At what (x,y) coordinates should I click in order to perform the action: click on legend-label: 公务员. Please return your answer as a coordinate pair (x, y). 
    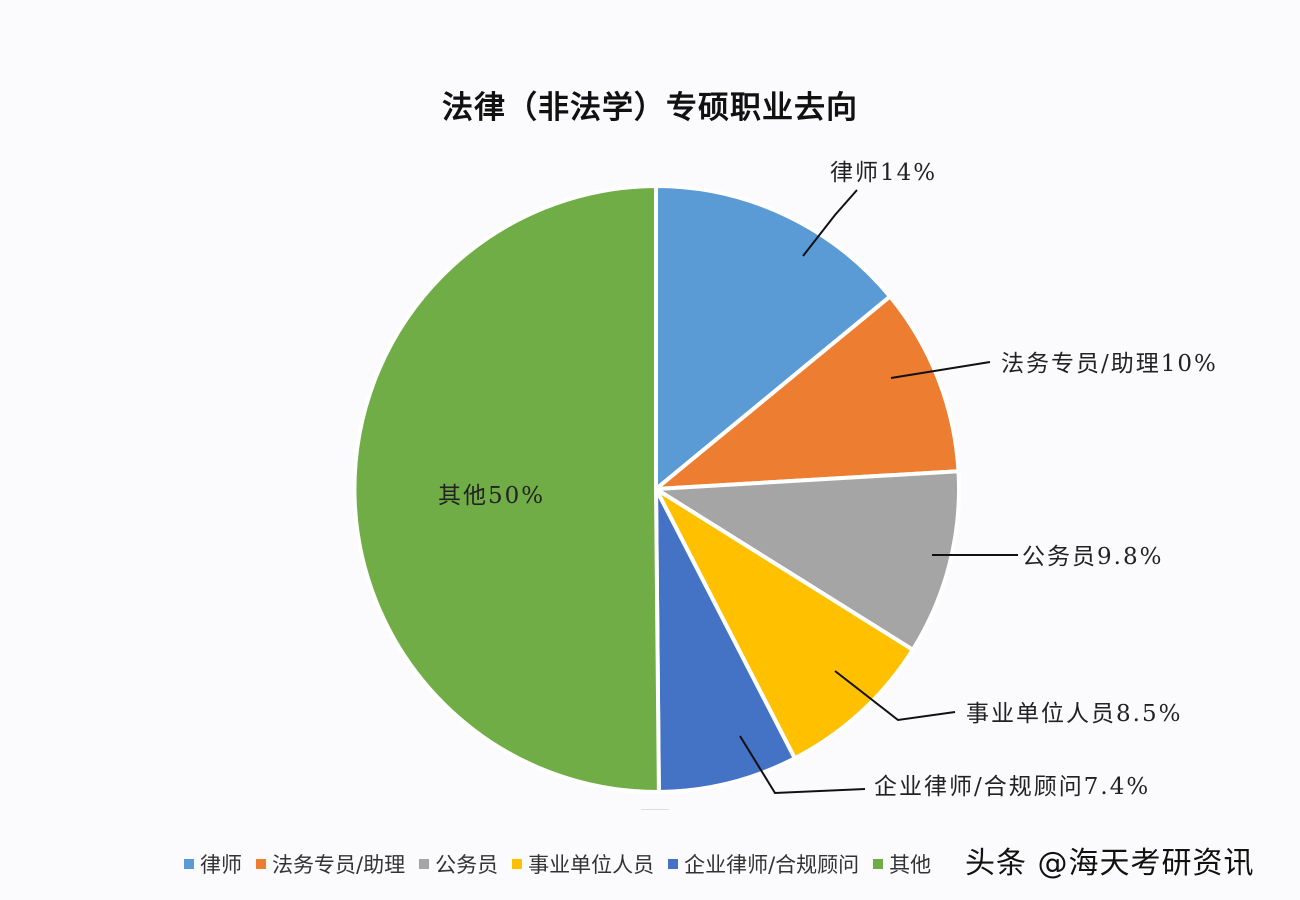
    Looking at the image, I should click on (467, 865).